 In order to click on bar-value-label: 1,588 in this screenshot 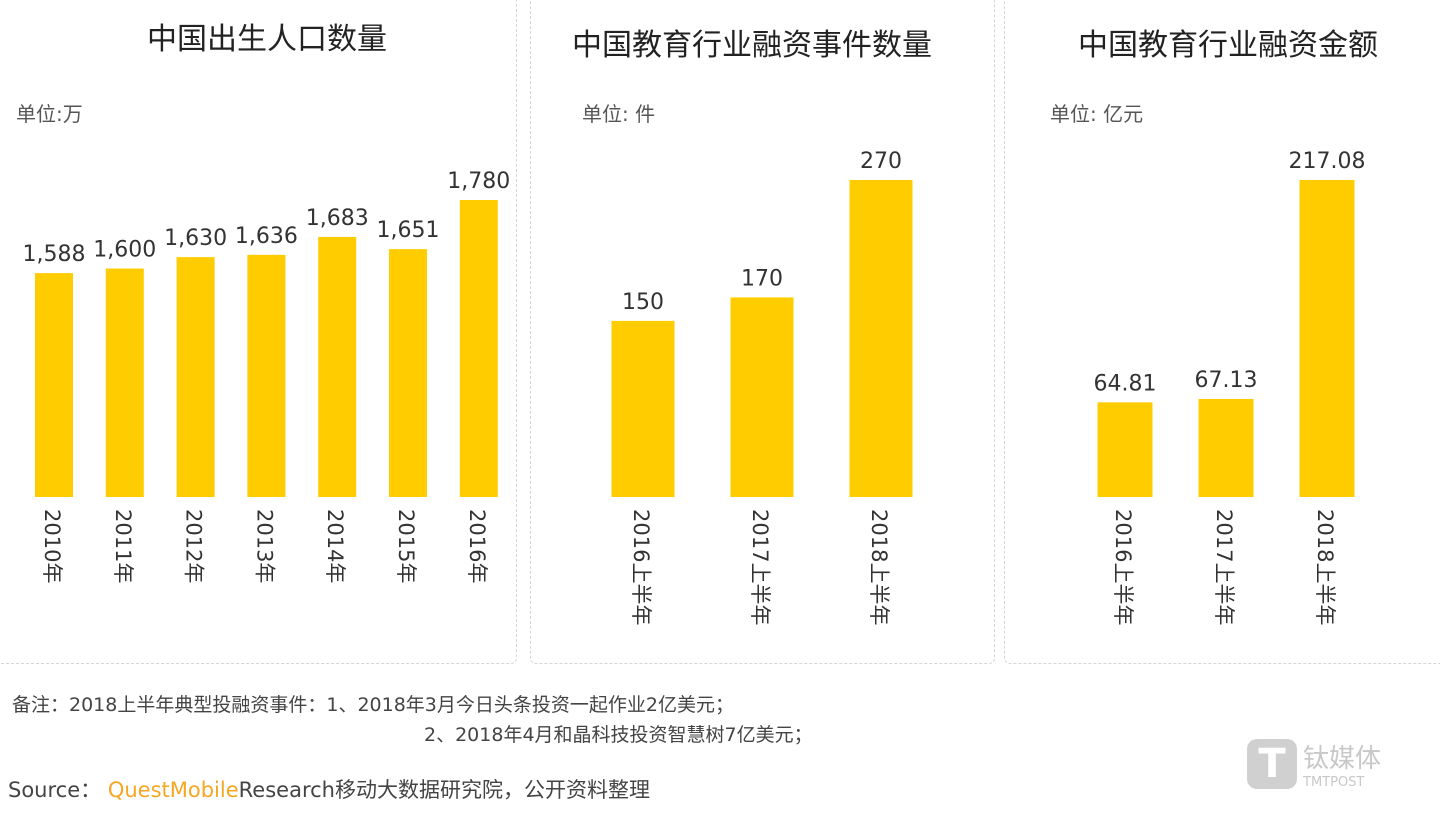, I will do `click(54, 254)`.